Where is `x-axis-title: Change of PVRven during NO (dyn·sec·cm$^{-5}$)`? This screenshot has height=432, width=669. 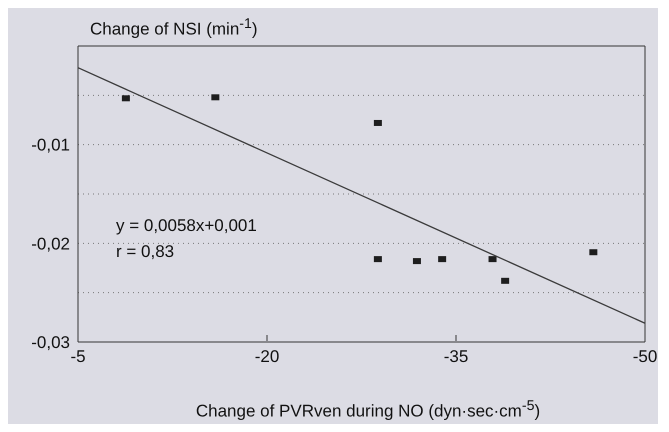 x-axis-title: Change of PVRven during NO (dyn·sec·cm$^{-5}$) is located at coordinates (368, 410).